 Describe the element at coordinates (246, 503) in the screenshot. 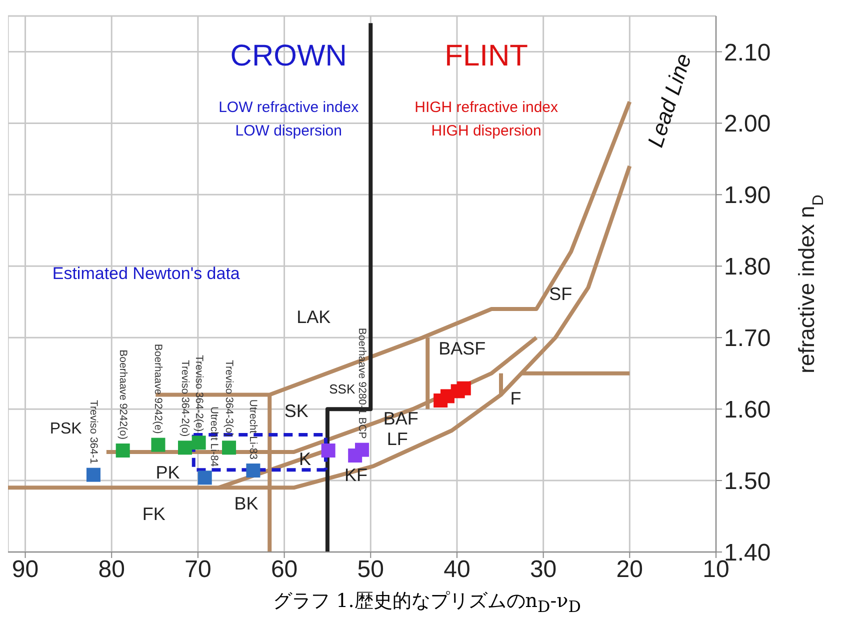

I see `annotation: BK` at that location.